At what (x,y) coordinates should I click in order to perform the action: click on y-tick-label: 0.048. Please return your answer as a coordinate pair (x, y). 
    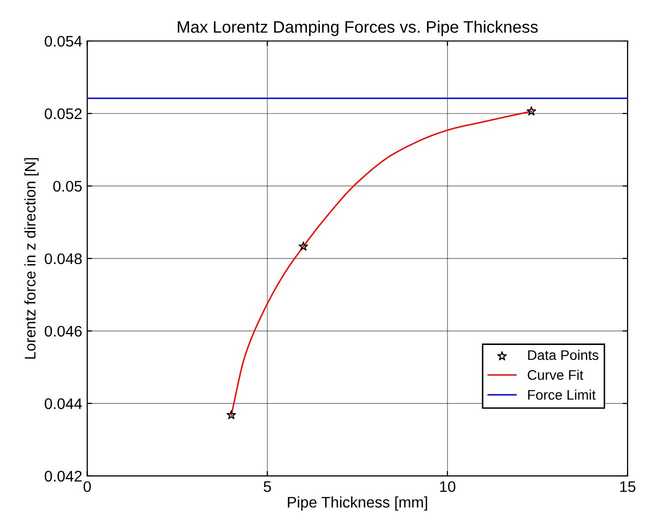
    Looking at the image, I should click on (63, 258).